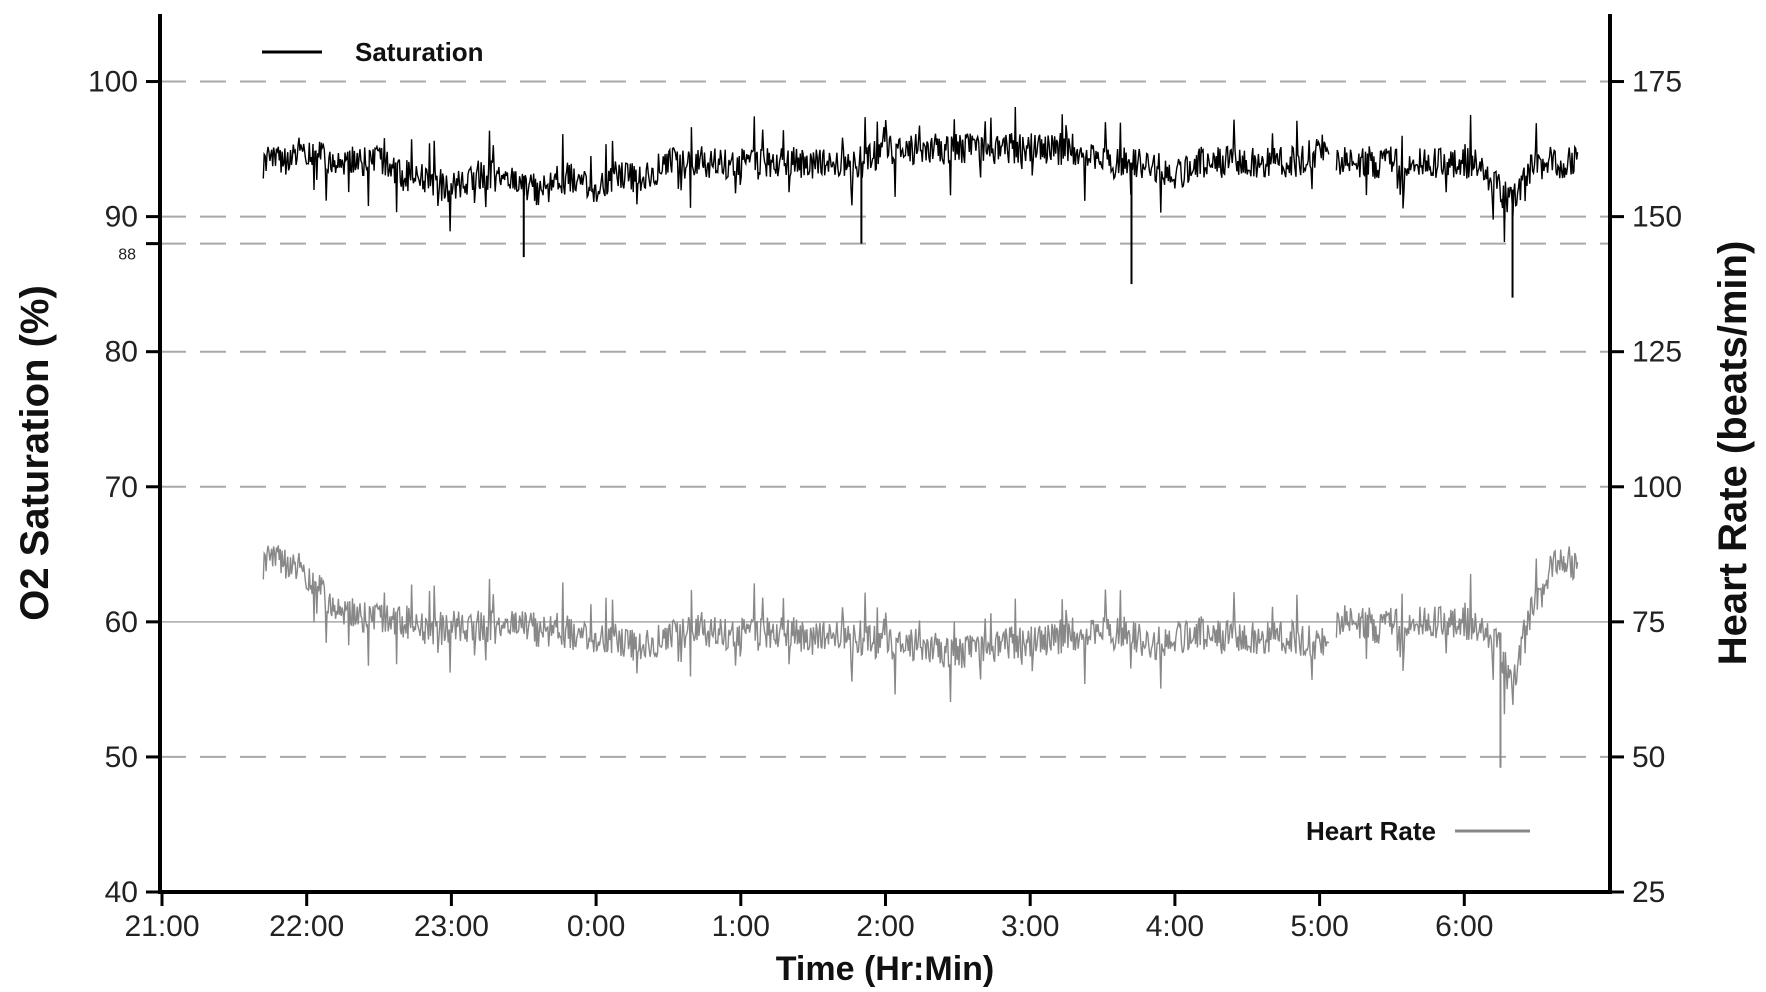  Describe the element at coordinates (1657, 487) in the screenshot. I see `right-tick-label: 100` at that location.